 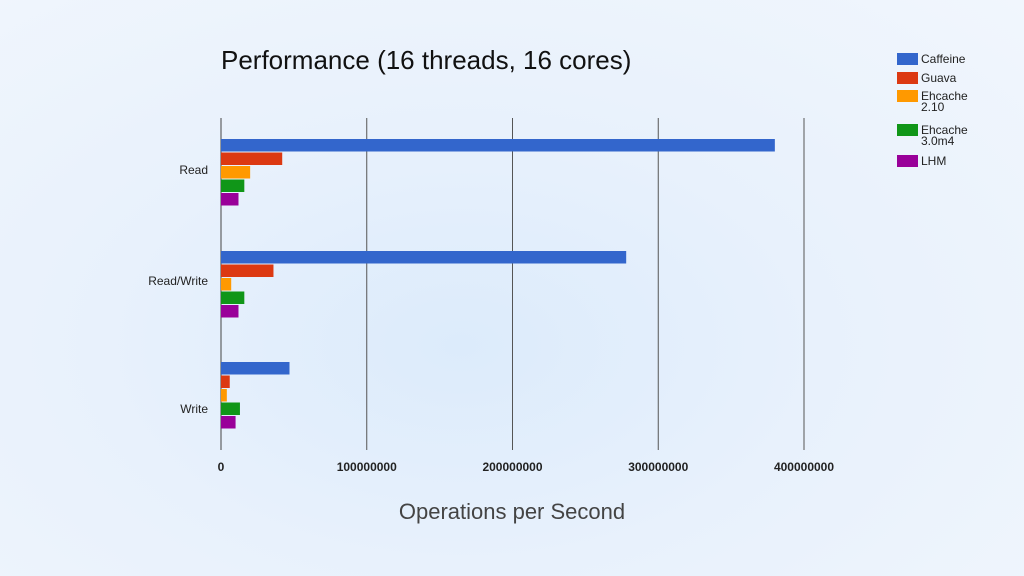 I want to click on legend-label: Caffeine, so click(x=943, y=59).